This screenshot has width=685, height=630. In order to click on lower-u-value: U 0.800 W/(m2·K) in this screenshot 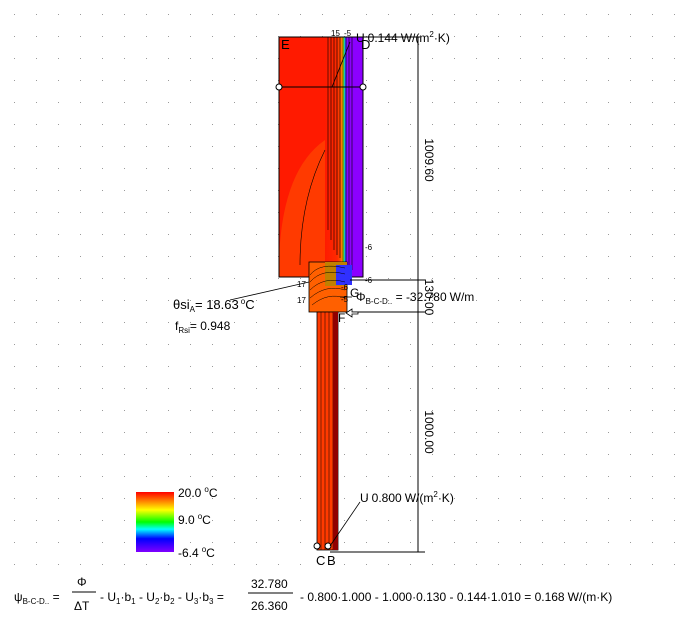, I will do `click(407, 497)`.